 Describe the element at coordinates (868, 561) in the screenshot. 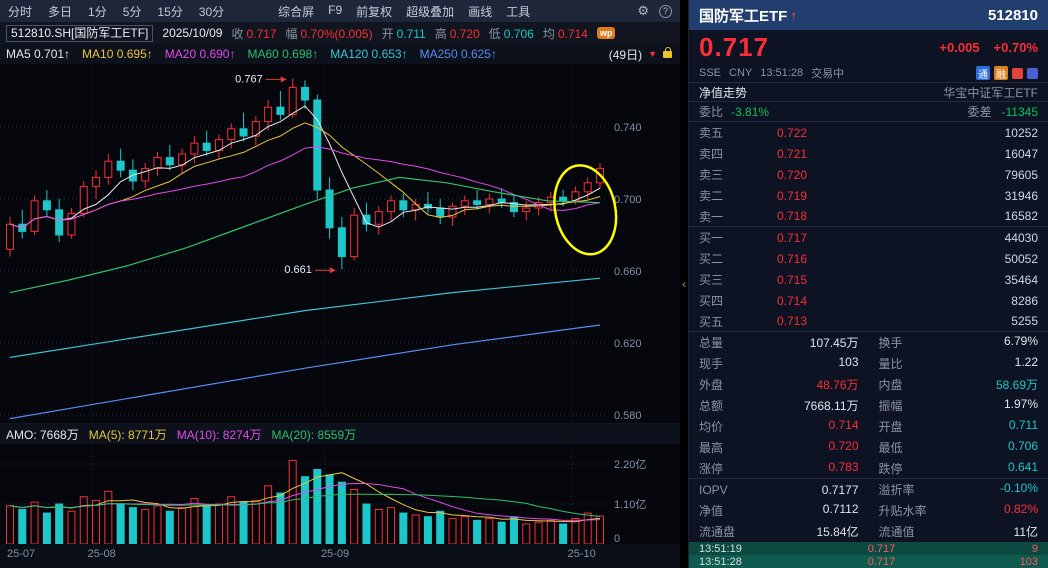

I see `tick-row-1: 13:51:28 0.717 103` at that location.